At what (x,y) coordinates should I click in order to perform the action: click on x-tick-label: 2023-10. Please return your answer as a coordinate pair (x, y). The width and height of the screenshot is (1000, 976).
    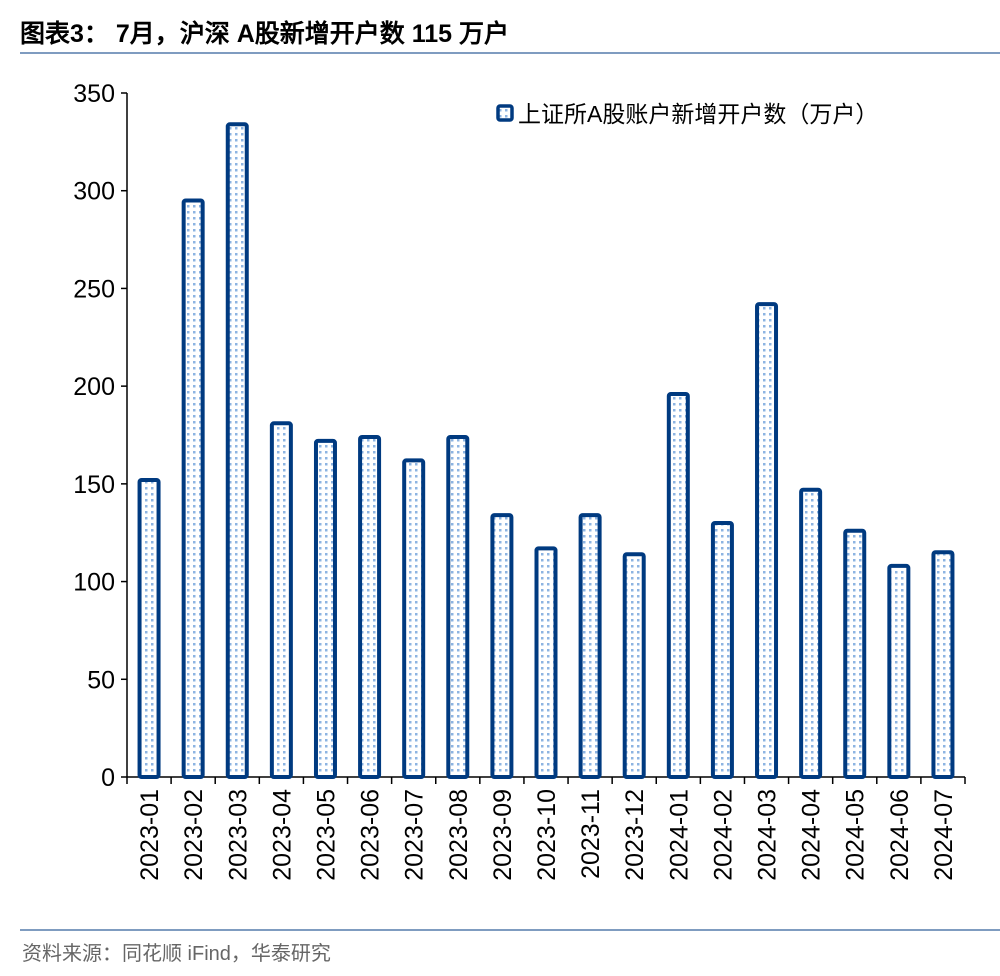
    Looking at the image, I should click on (547, 835).